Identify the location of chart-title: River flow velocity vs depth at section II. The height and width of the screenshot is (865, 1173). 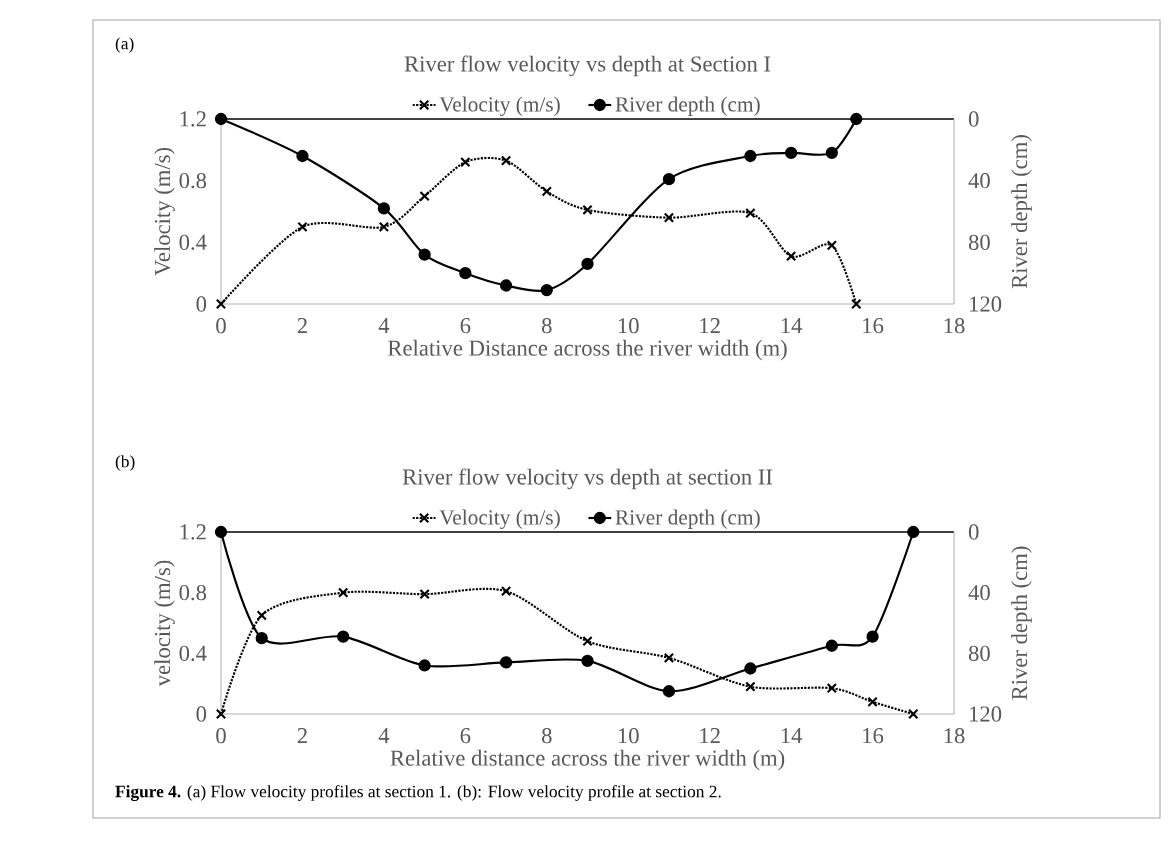
(587, 479).